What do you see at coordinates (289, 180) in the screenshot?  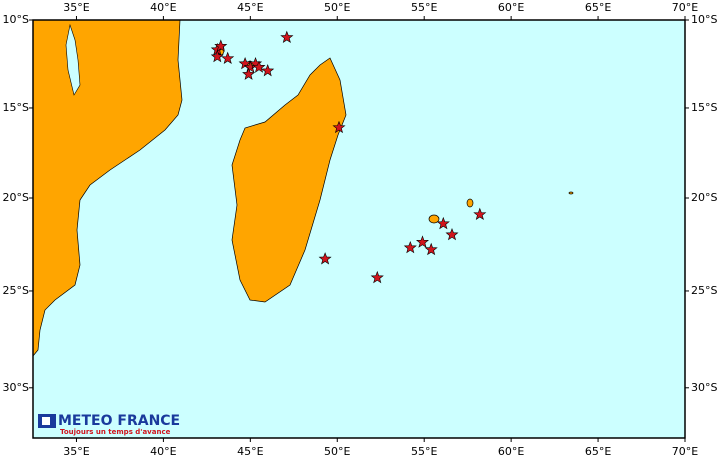 I see `madagascar` at bounding box center [289, 180].